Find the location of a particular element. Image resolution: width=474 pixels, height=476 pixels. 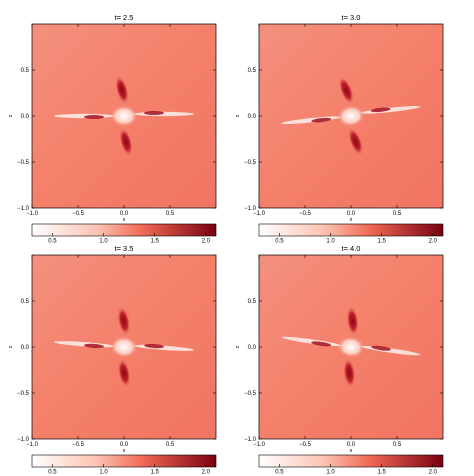

panel-title: t= 3.5 is located at coordinates (124, 248).